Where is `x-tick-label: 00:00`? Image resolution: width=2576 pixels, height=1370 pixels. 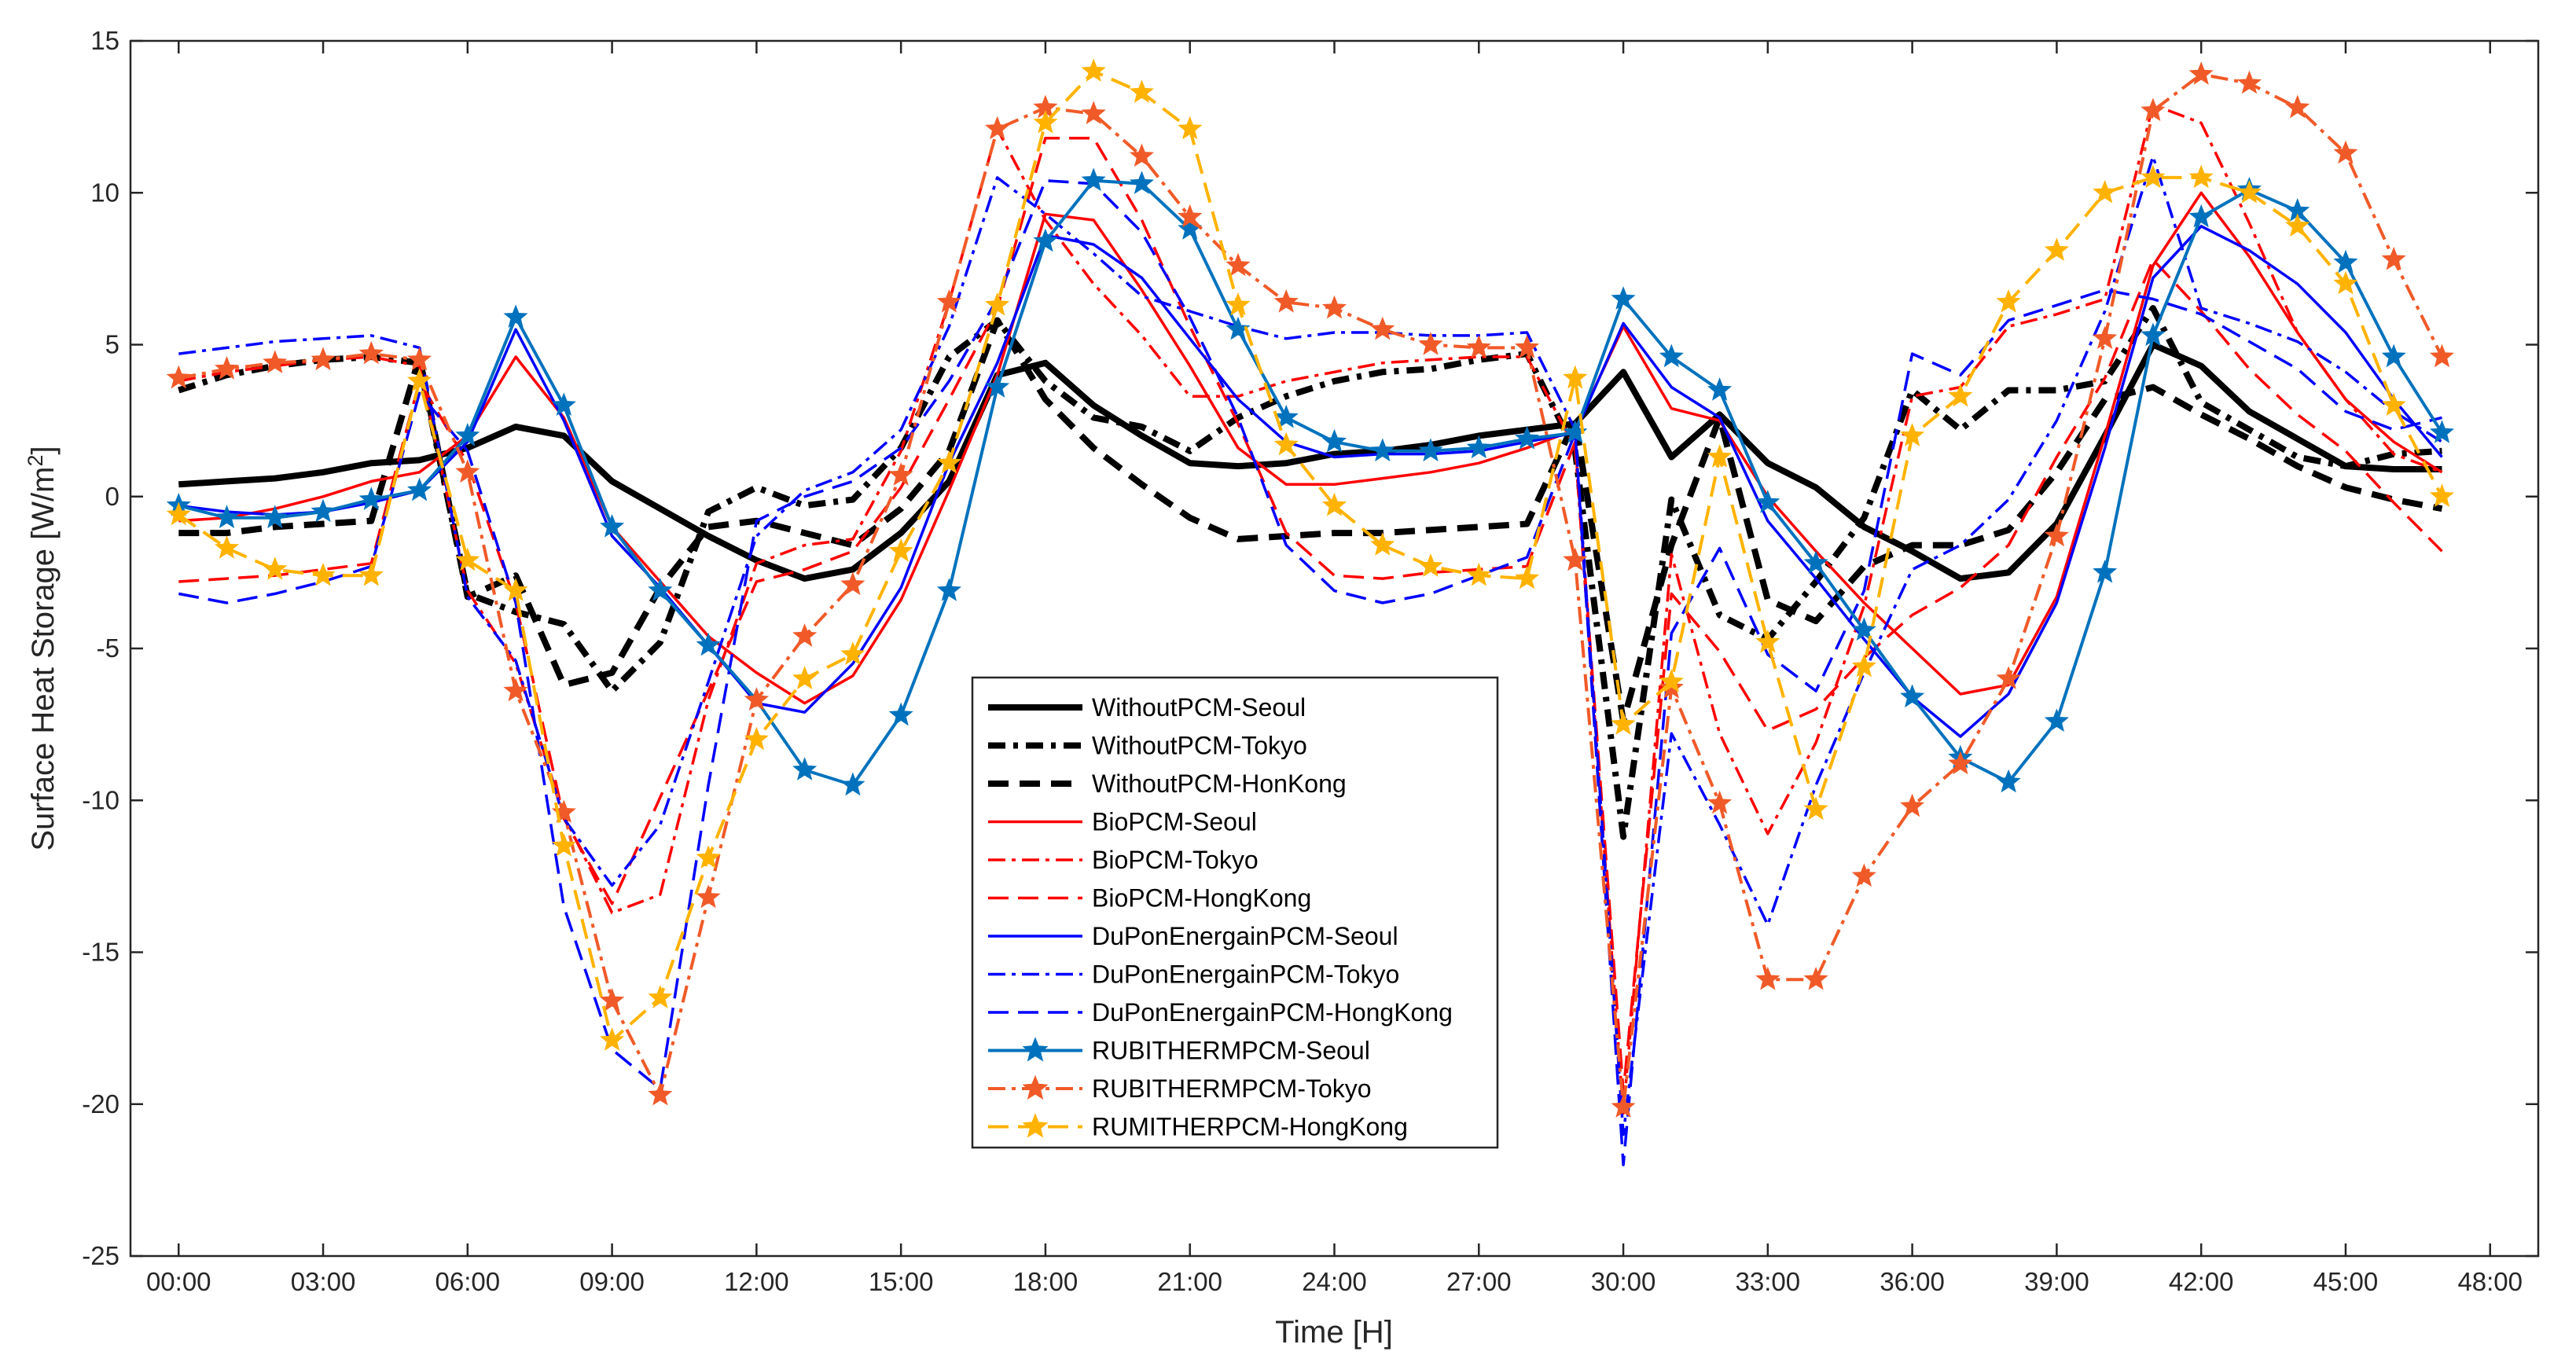 x-tick-label: 00:00 is located at coordinates (178, 1281).